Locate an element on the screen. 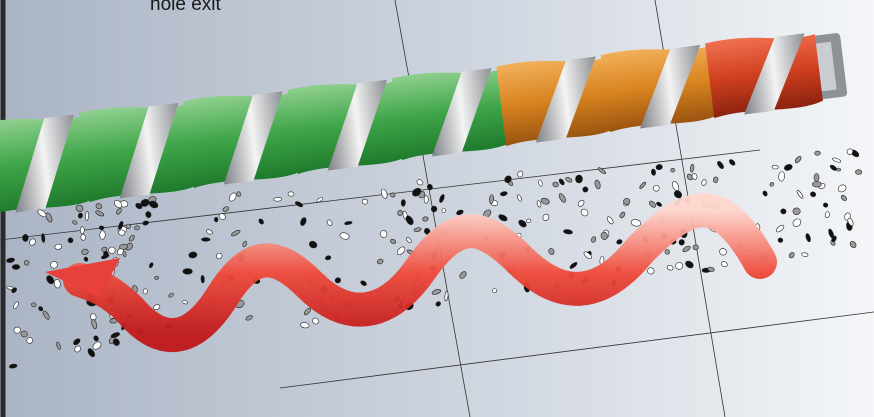 Image resolution: width=874 pixels, height=417 pixels. hole-exit-label: hole exit is located at coordinates (185, 7).